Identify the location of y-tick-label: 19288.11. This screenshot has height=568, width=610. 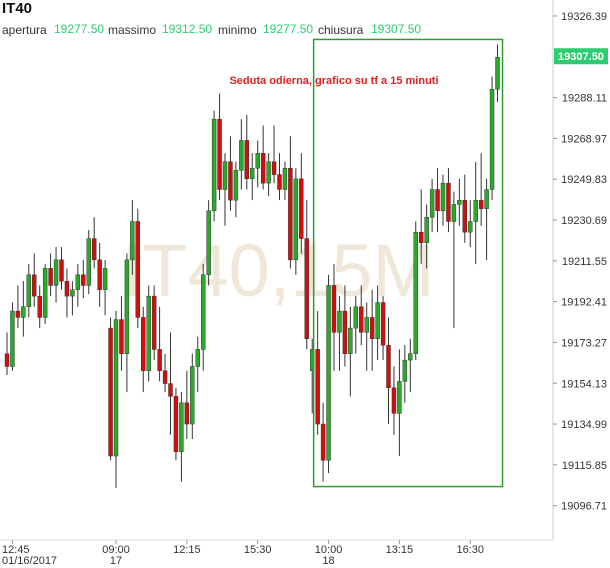
(584, 99).